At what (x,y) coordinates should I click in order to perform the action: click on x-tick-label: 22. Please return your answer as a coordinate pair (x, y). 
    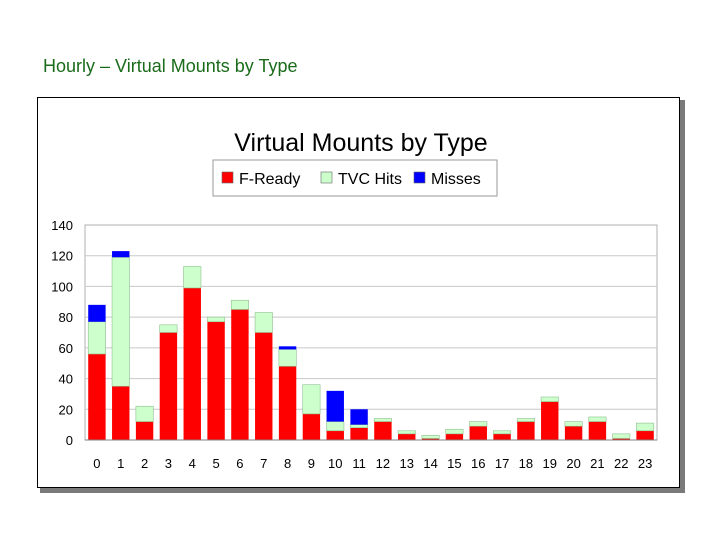
    Looking at the image, I should click on (621, 463).